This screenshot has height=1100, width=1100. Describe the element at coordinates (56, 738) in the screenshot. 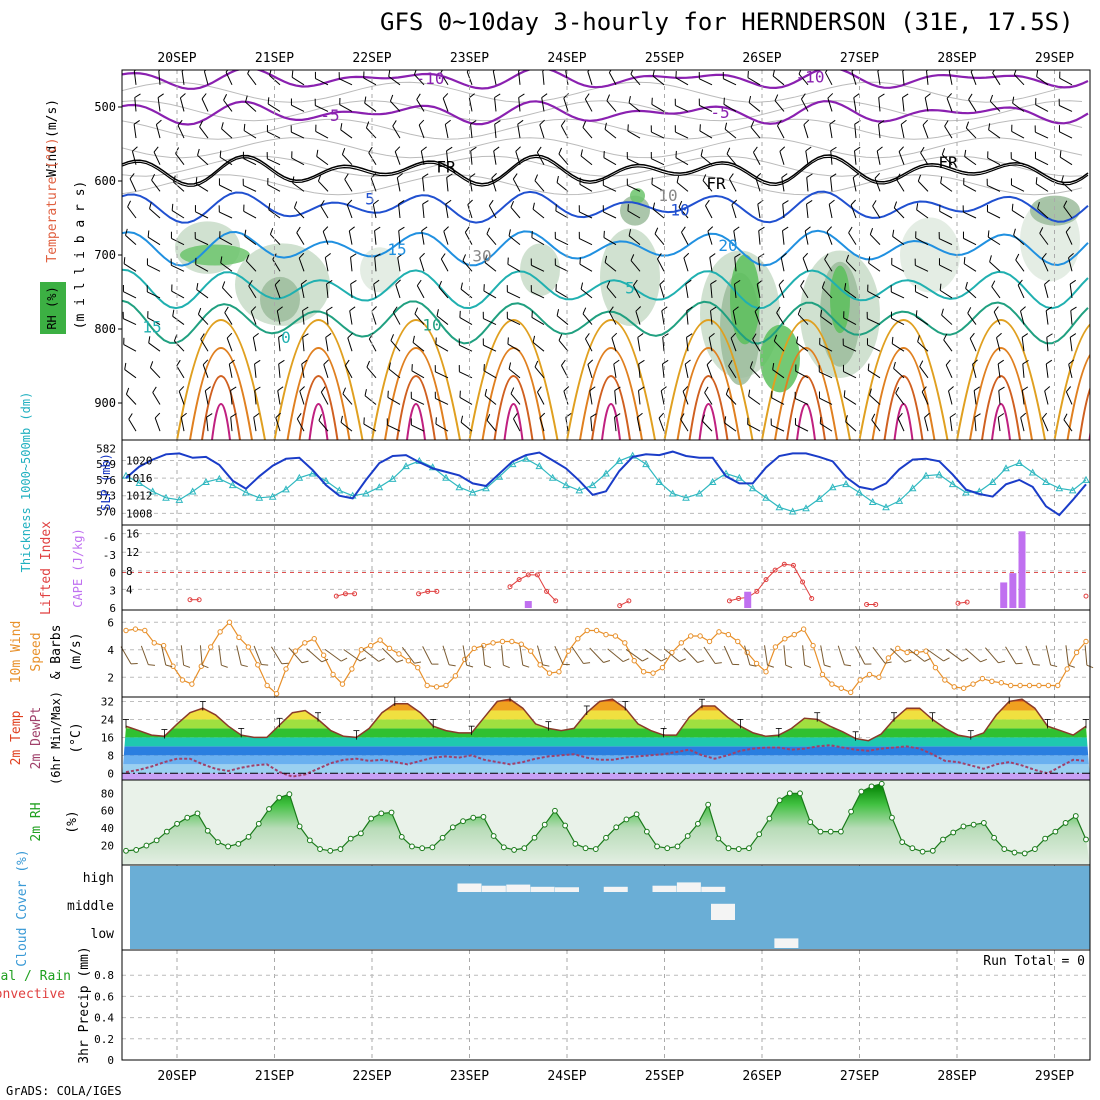

I see `temp-axis-label-c: (6hr Min/Max)` at that location.